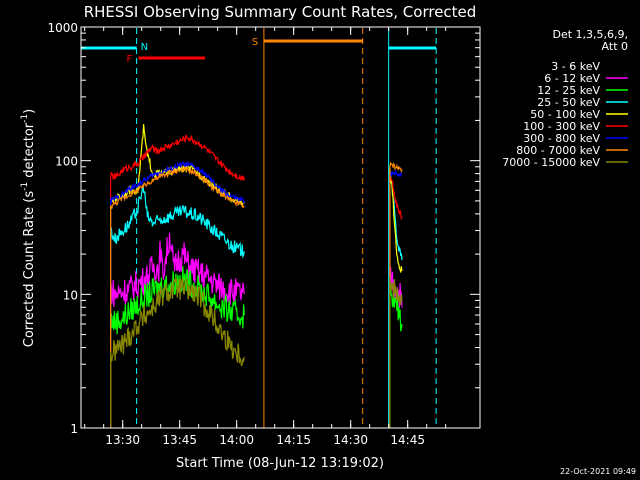 This screenshot has height=480, width=640. What do you see at coordinates (144, 47) in the screenshot?
I see `flag-label-n: N` at bounding box center [144, 47].